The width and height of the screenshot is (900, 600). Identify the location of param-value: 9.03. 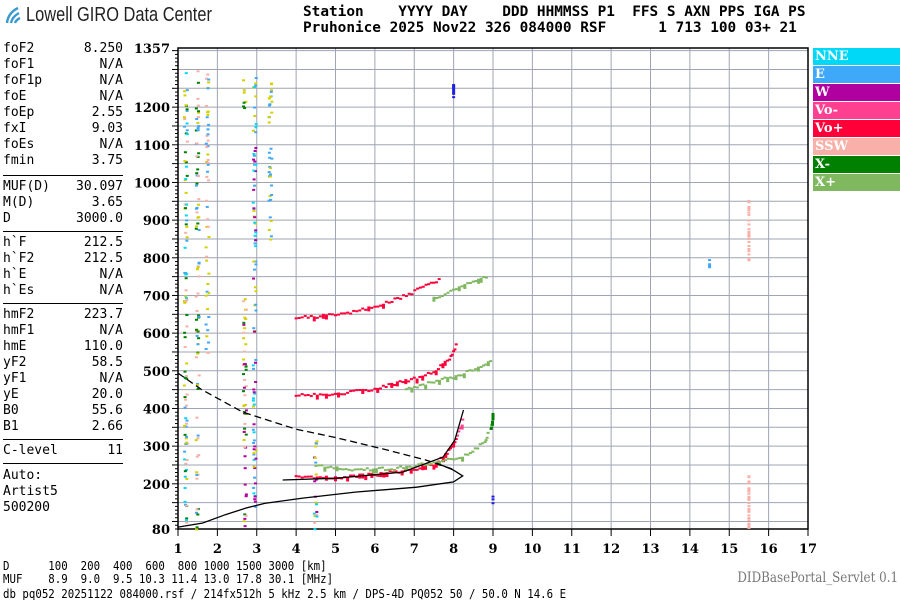
(107, 128).